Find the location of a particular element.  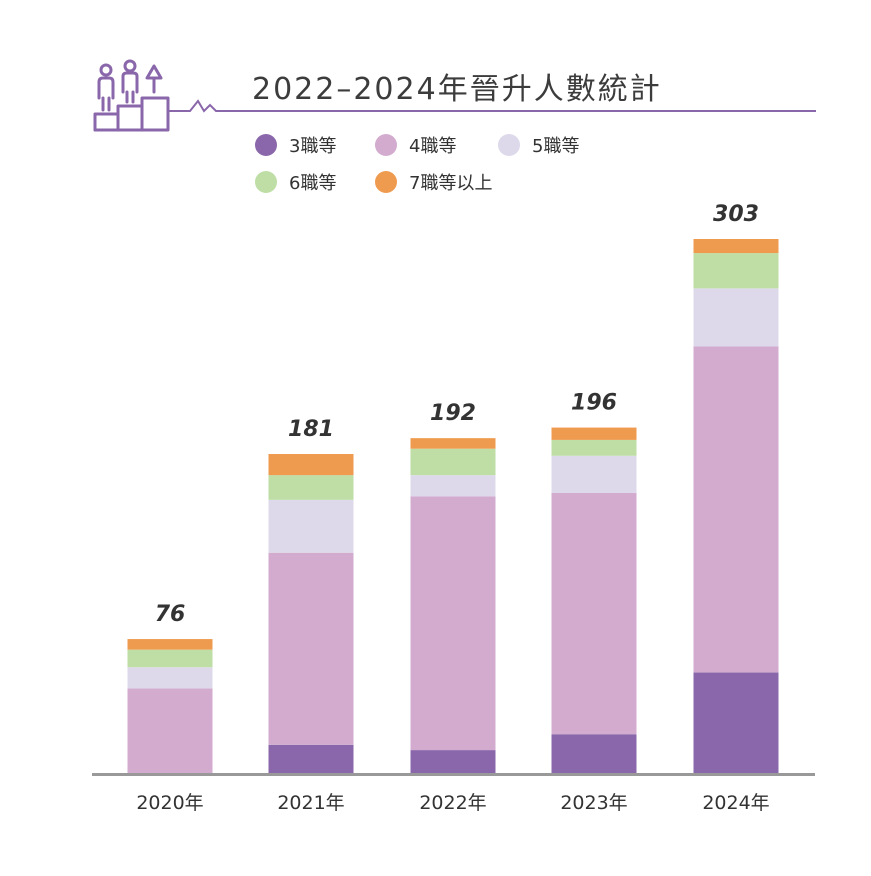

legend-item-3: 3職等 is located at coordinates (295, 145).